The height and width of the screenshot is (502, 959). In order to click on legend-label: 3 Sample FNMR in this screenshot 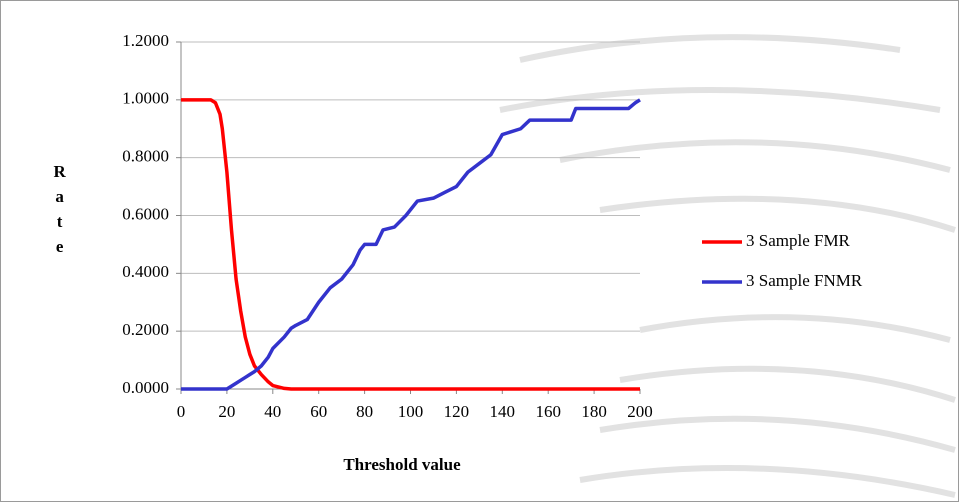, I will do `click(804, 280)`.